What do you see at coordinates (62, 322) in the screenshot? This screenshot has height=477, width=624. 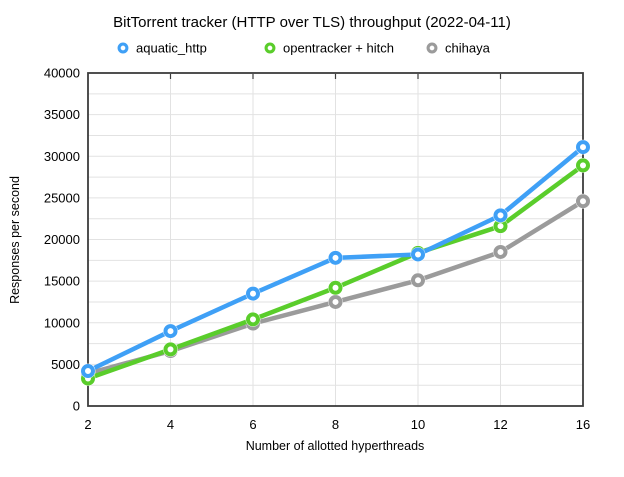 I see `y-tick-label: 10000` at bounding box center [62, 322].